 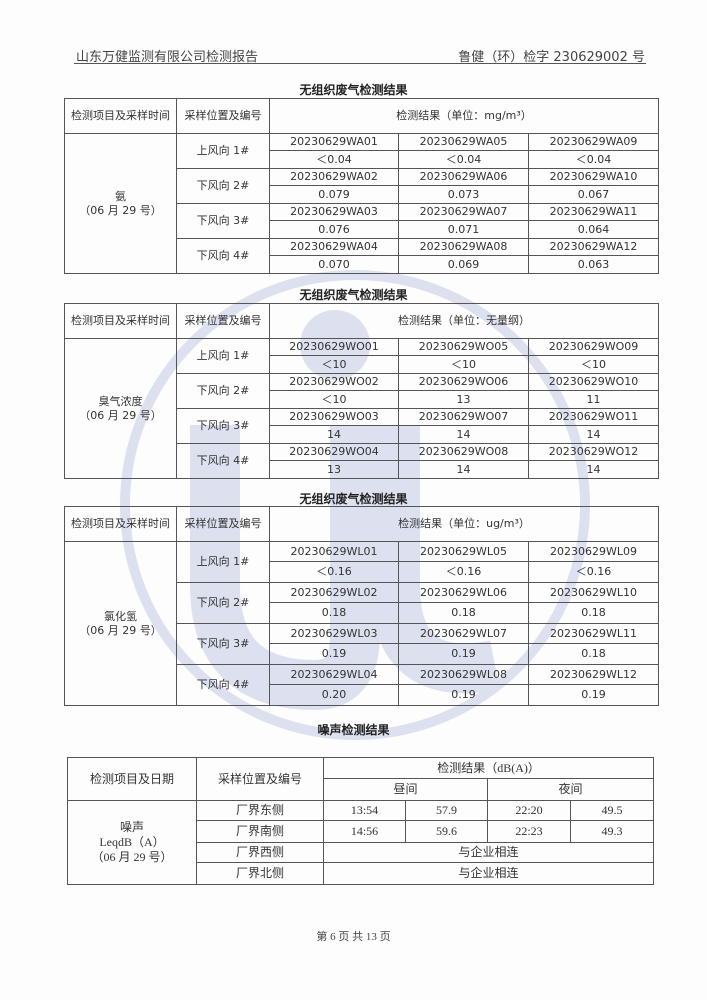 What do you see at coordinates (446, 810) in the screenshot?
I see `day-value: 57.9` at bounding box center [446, 810].